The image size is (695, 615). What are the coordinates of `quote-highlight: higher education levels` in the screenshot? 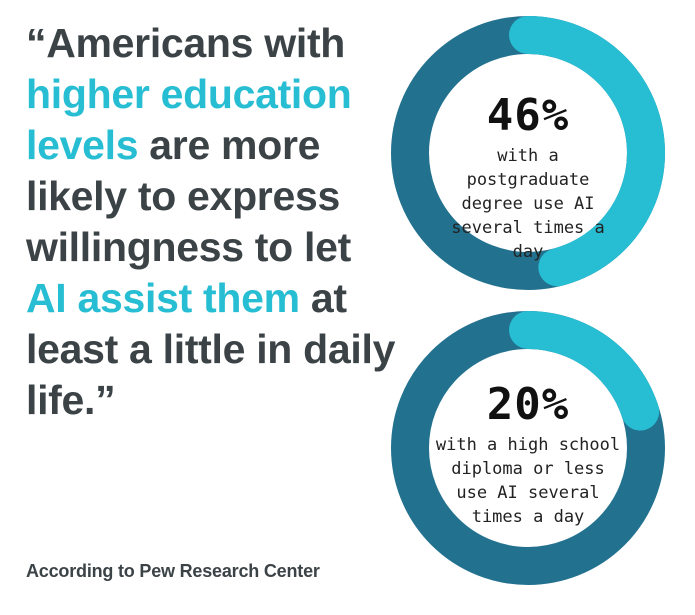 It's located at (189, 119).